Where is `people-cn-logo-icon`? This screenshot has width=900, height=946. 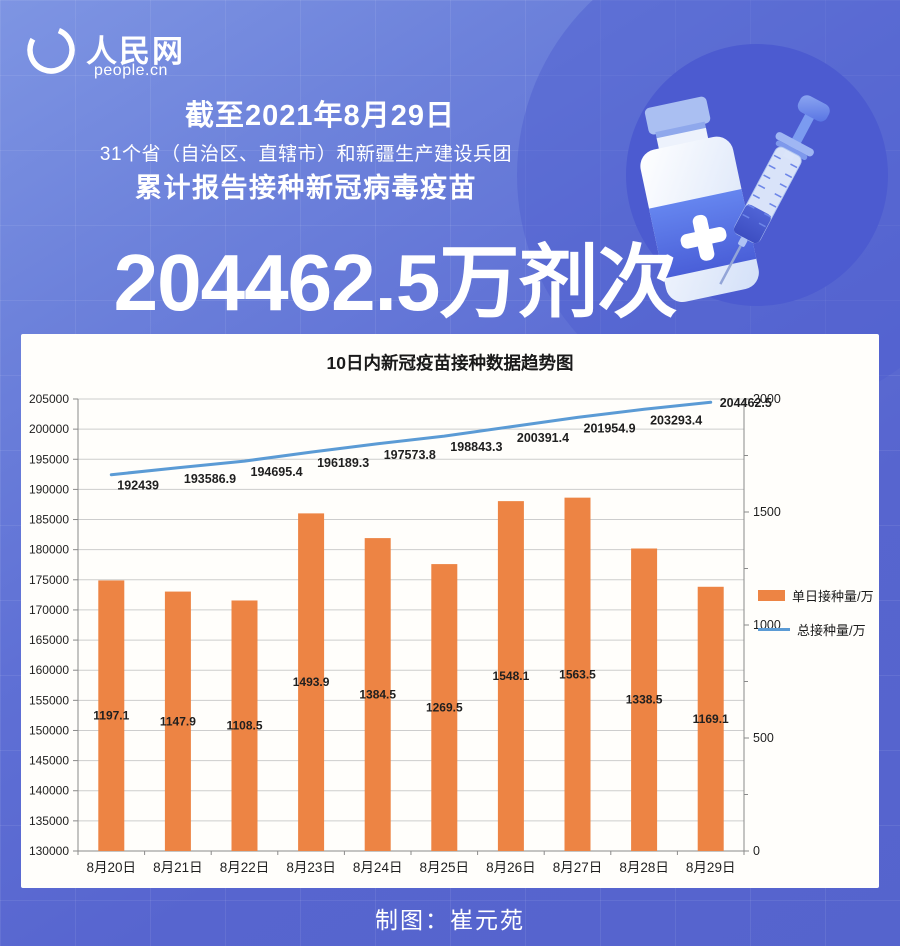
people-cn-logo-icon is located at coordinates (51, 50).